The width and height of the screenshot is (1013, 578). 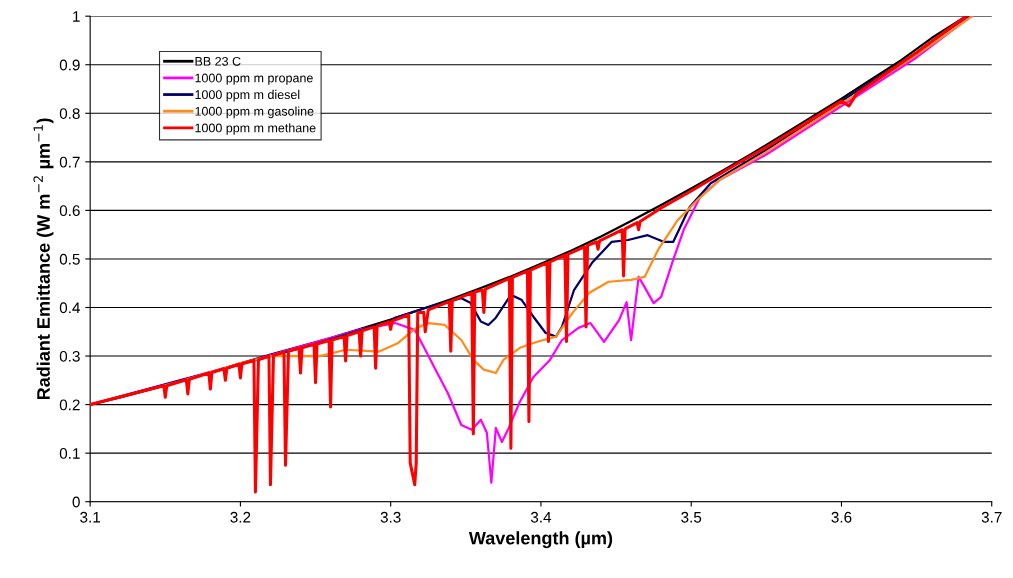 I want to click on y-tick-label: 0.9, so click(x=69, y=65).